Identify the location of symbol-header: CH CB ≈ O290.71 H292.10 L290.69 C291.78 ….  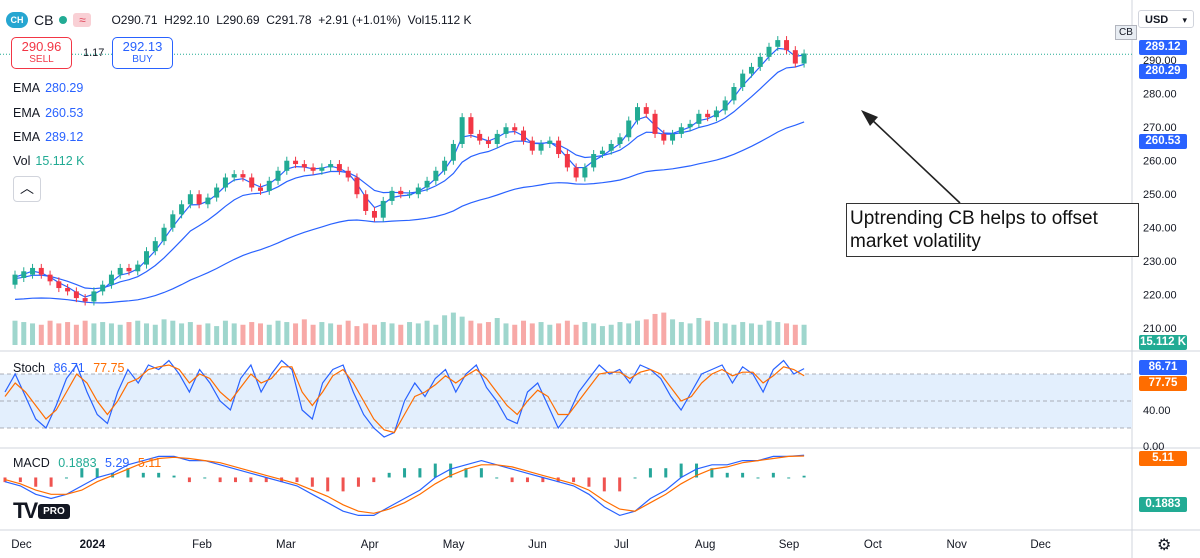
(239, 20).